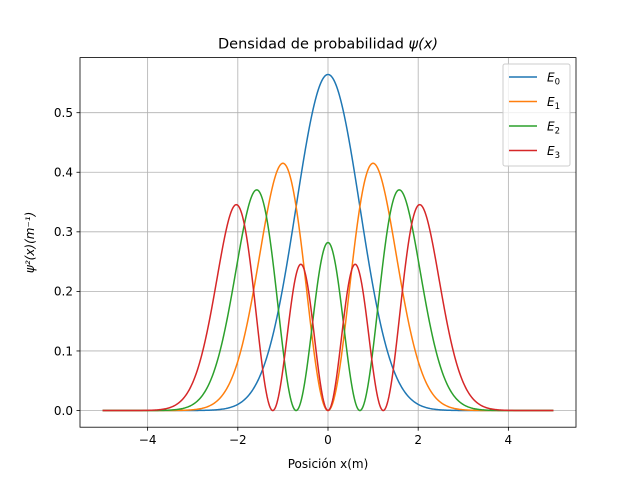 The width and height of the screenshot is (640, 480). What do you see at coordinates (328, 440) in the screenshot?
I see `x-tick-label: 0` at bounding box center [328, 440].